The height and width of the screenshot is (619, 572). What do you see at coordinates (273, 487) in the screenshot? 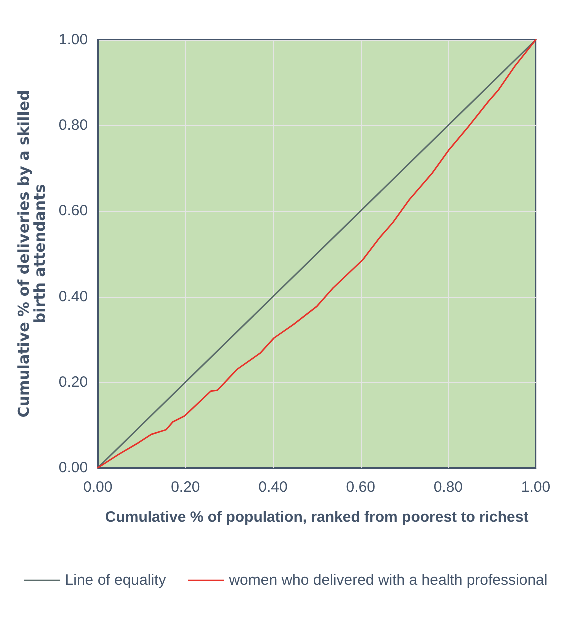
I see `x-tick-label: 0.40` at bounding box center [273, 487].